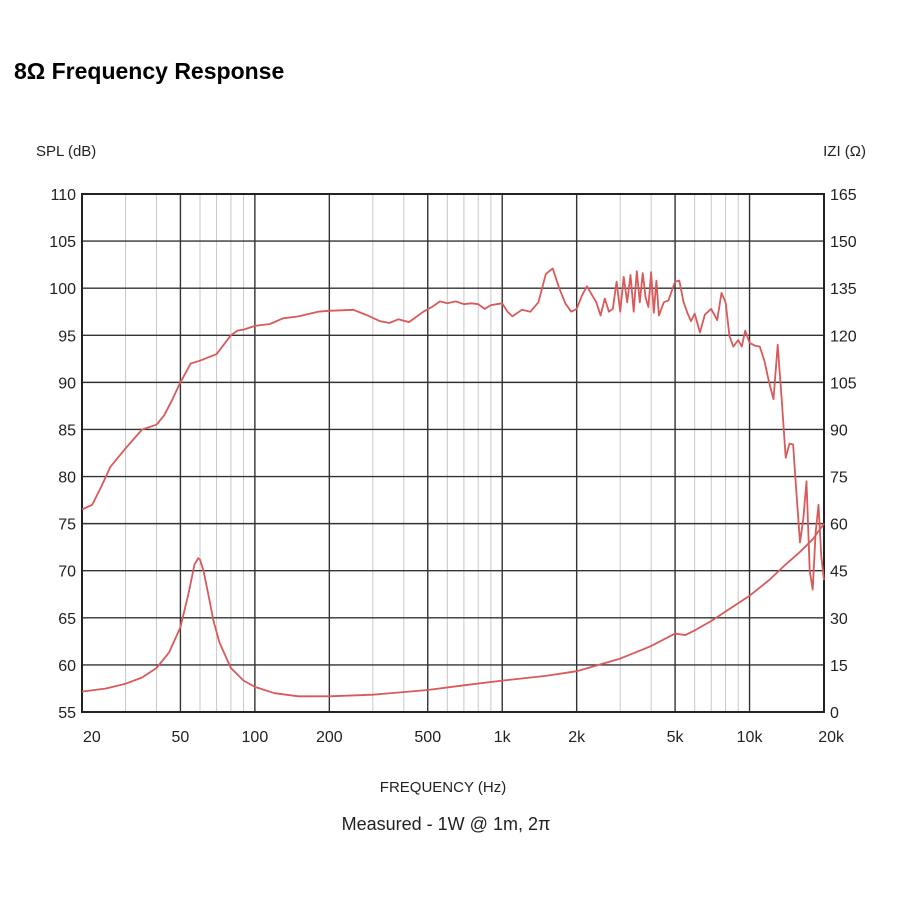 The width and height of the screenshot is (900, 900). What do you see at coordinates (427, 737) in the screenshot?
I see `x-tick-label: 500` at bounding box center [427, 737].